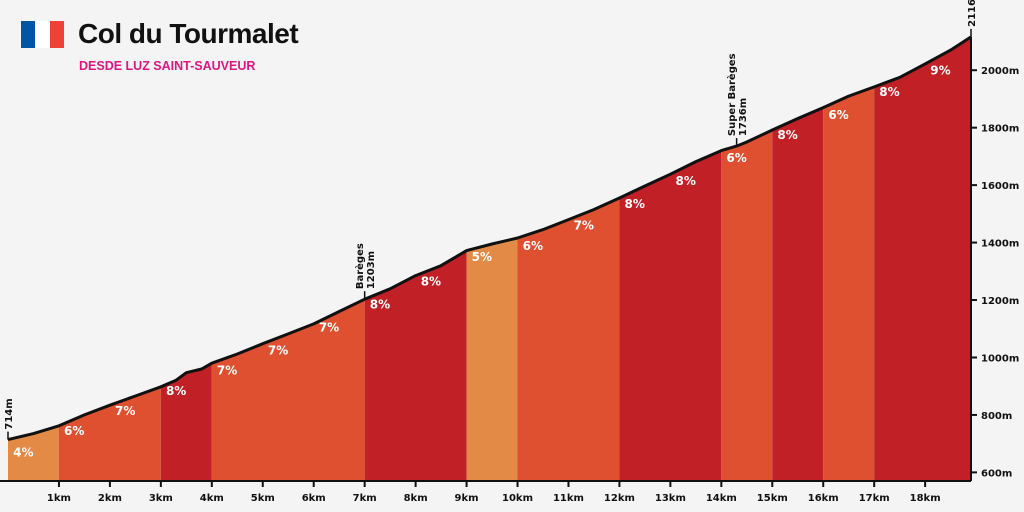  What do you see at coordinates (263, 498) in the screenshot?
I see `x-tick-label-5: 5km` at bounding box center [263, 498].